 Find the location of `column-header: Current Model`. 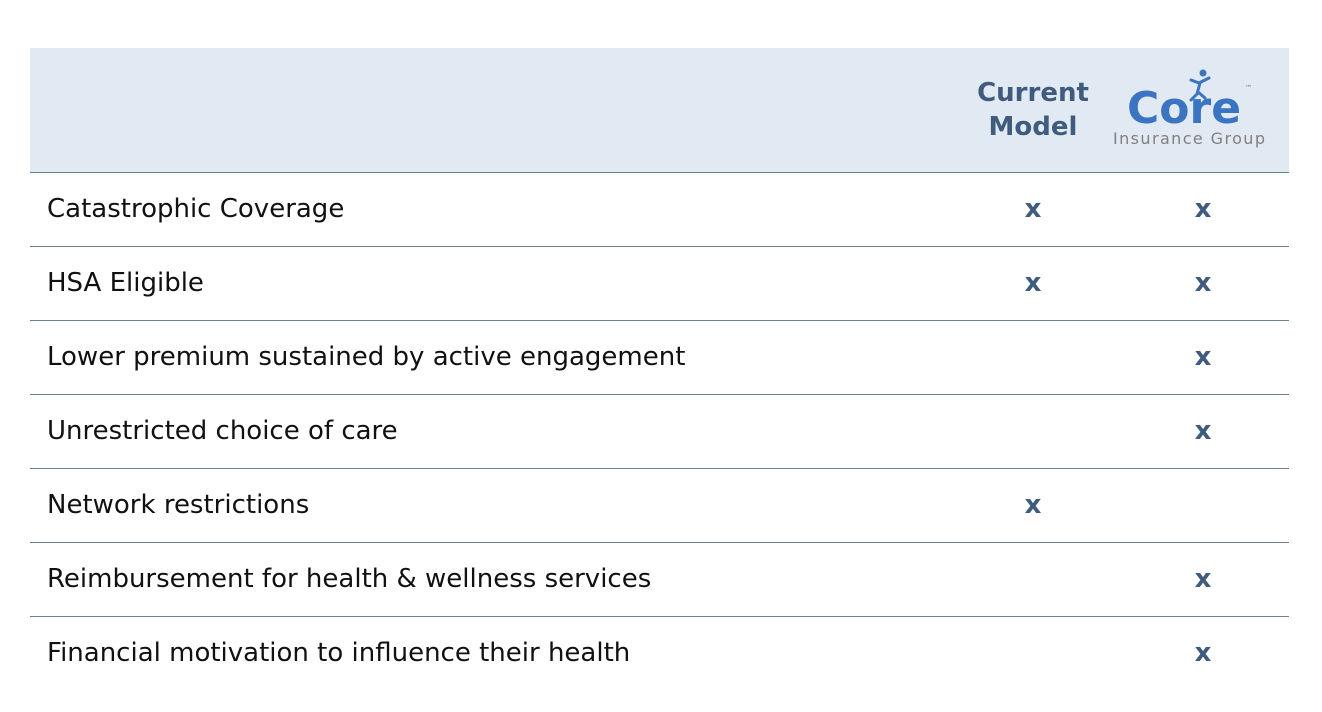

column-header: Current Model is located at coordinates (1033, 110).